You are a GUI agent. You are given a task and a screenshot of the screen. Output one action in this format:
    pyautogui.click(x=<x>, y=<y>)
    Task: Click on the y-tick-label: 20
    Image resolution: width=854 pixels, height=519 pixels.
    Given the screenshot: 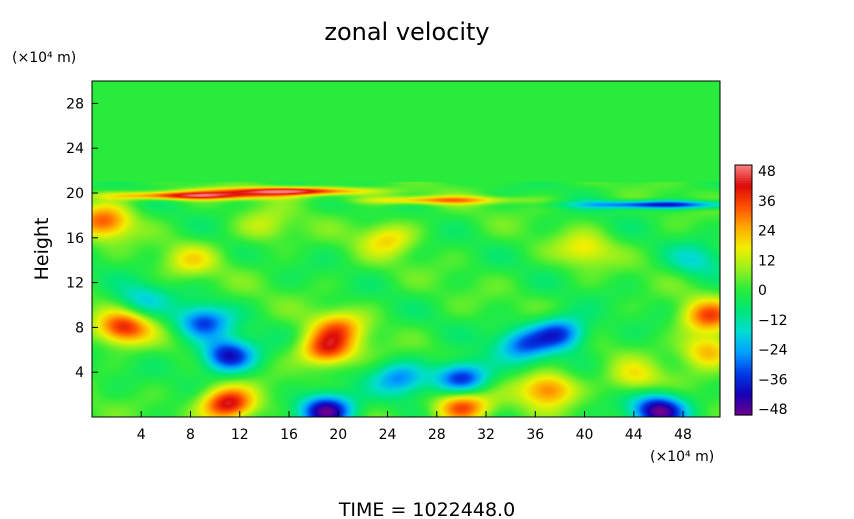 What is the action you would take?
    pyautogui.click(x=75, y=194)
    